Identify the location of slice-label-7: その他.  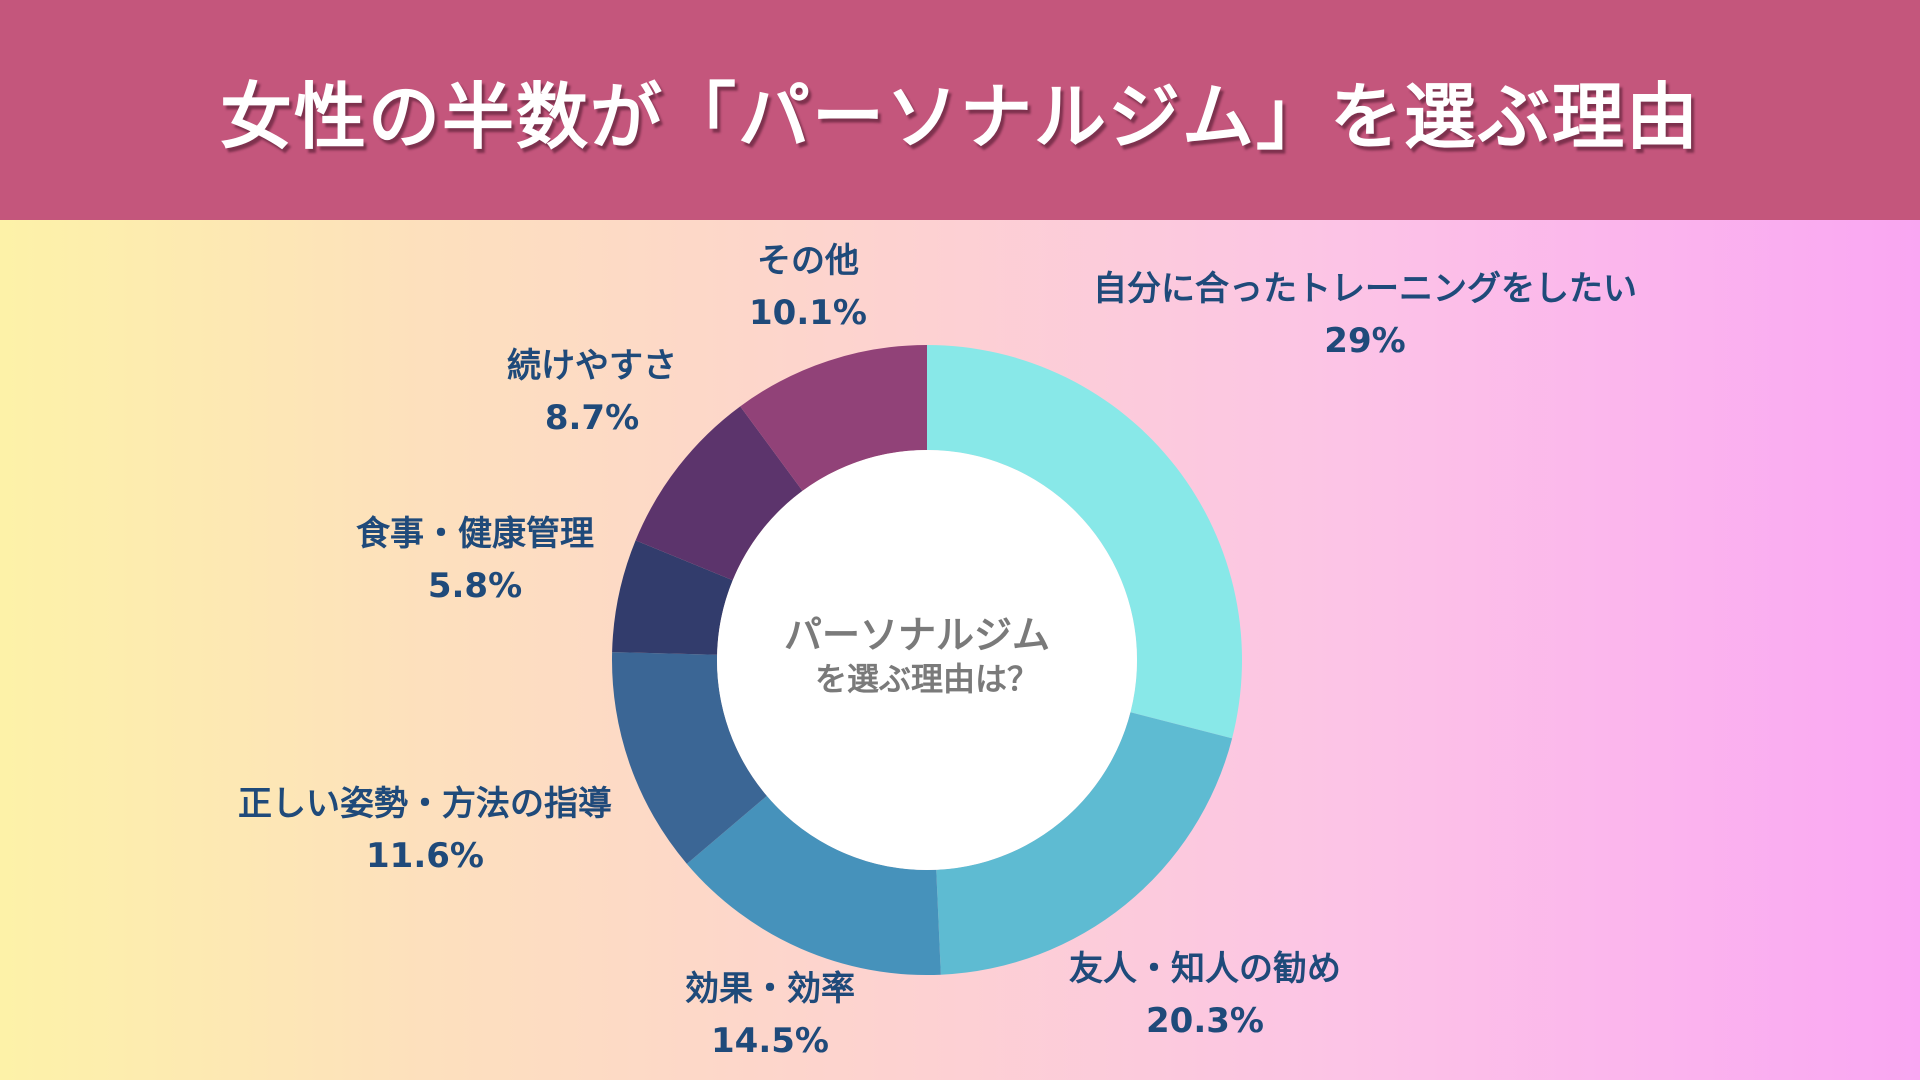
(808, 261).